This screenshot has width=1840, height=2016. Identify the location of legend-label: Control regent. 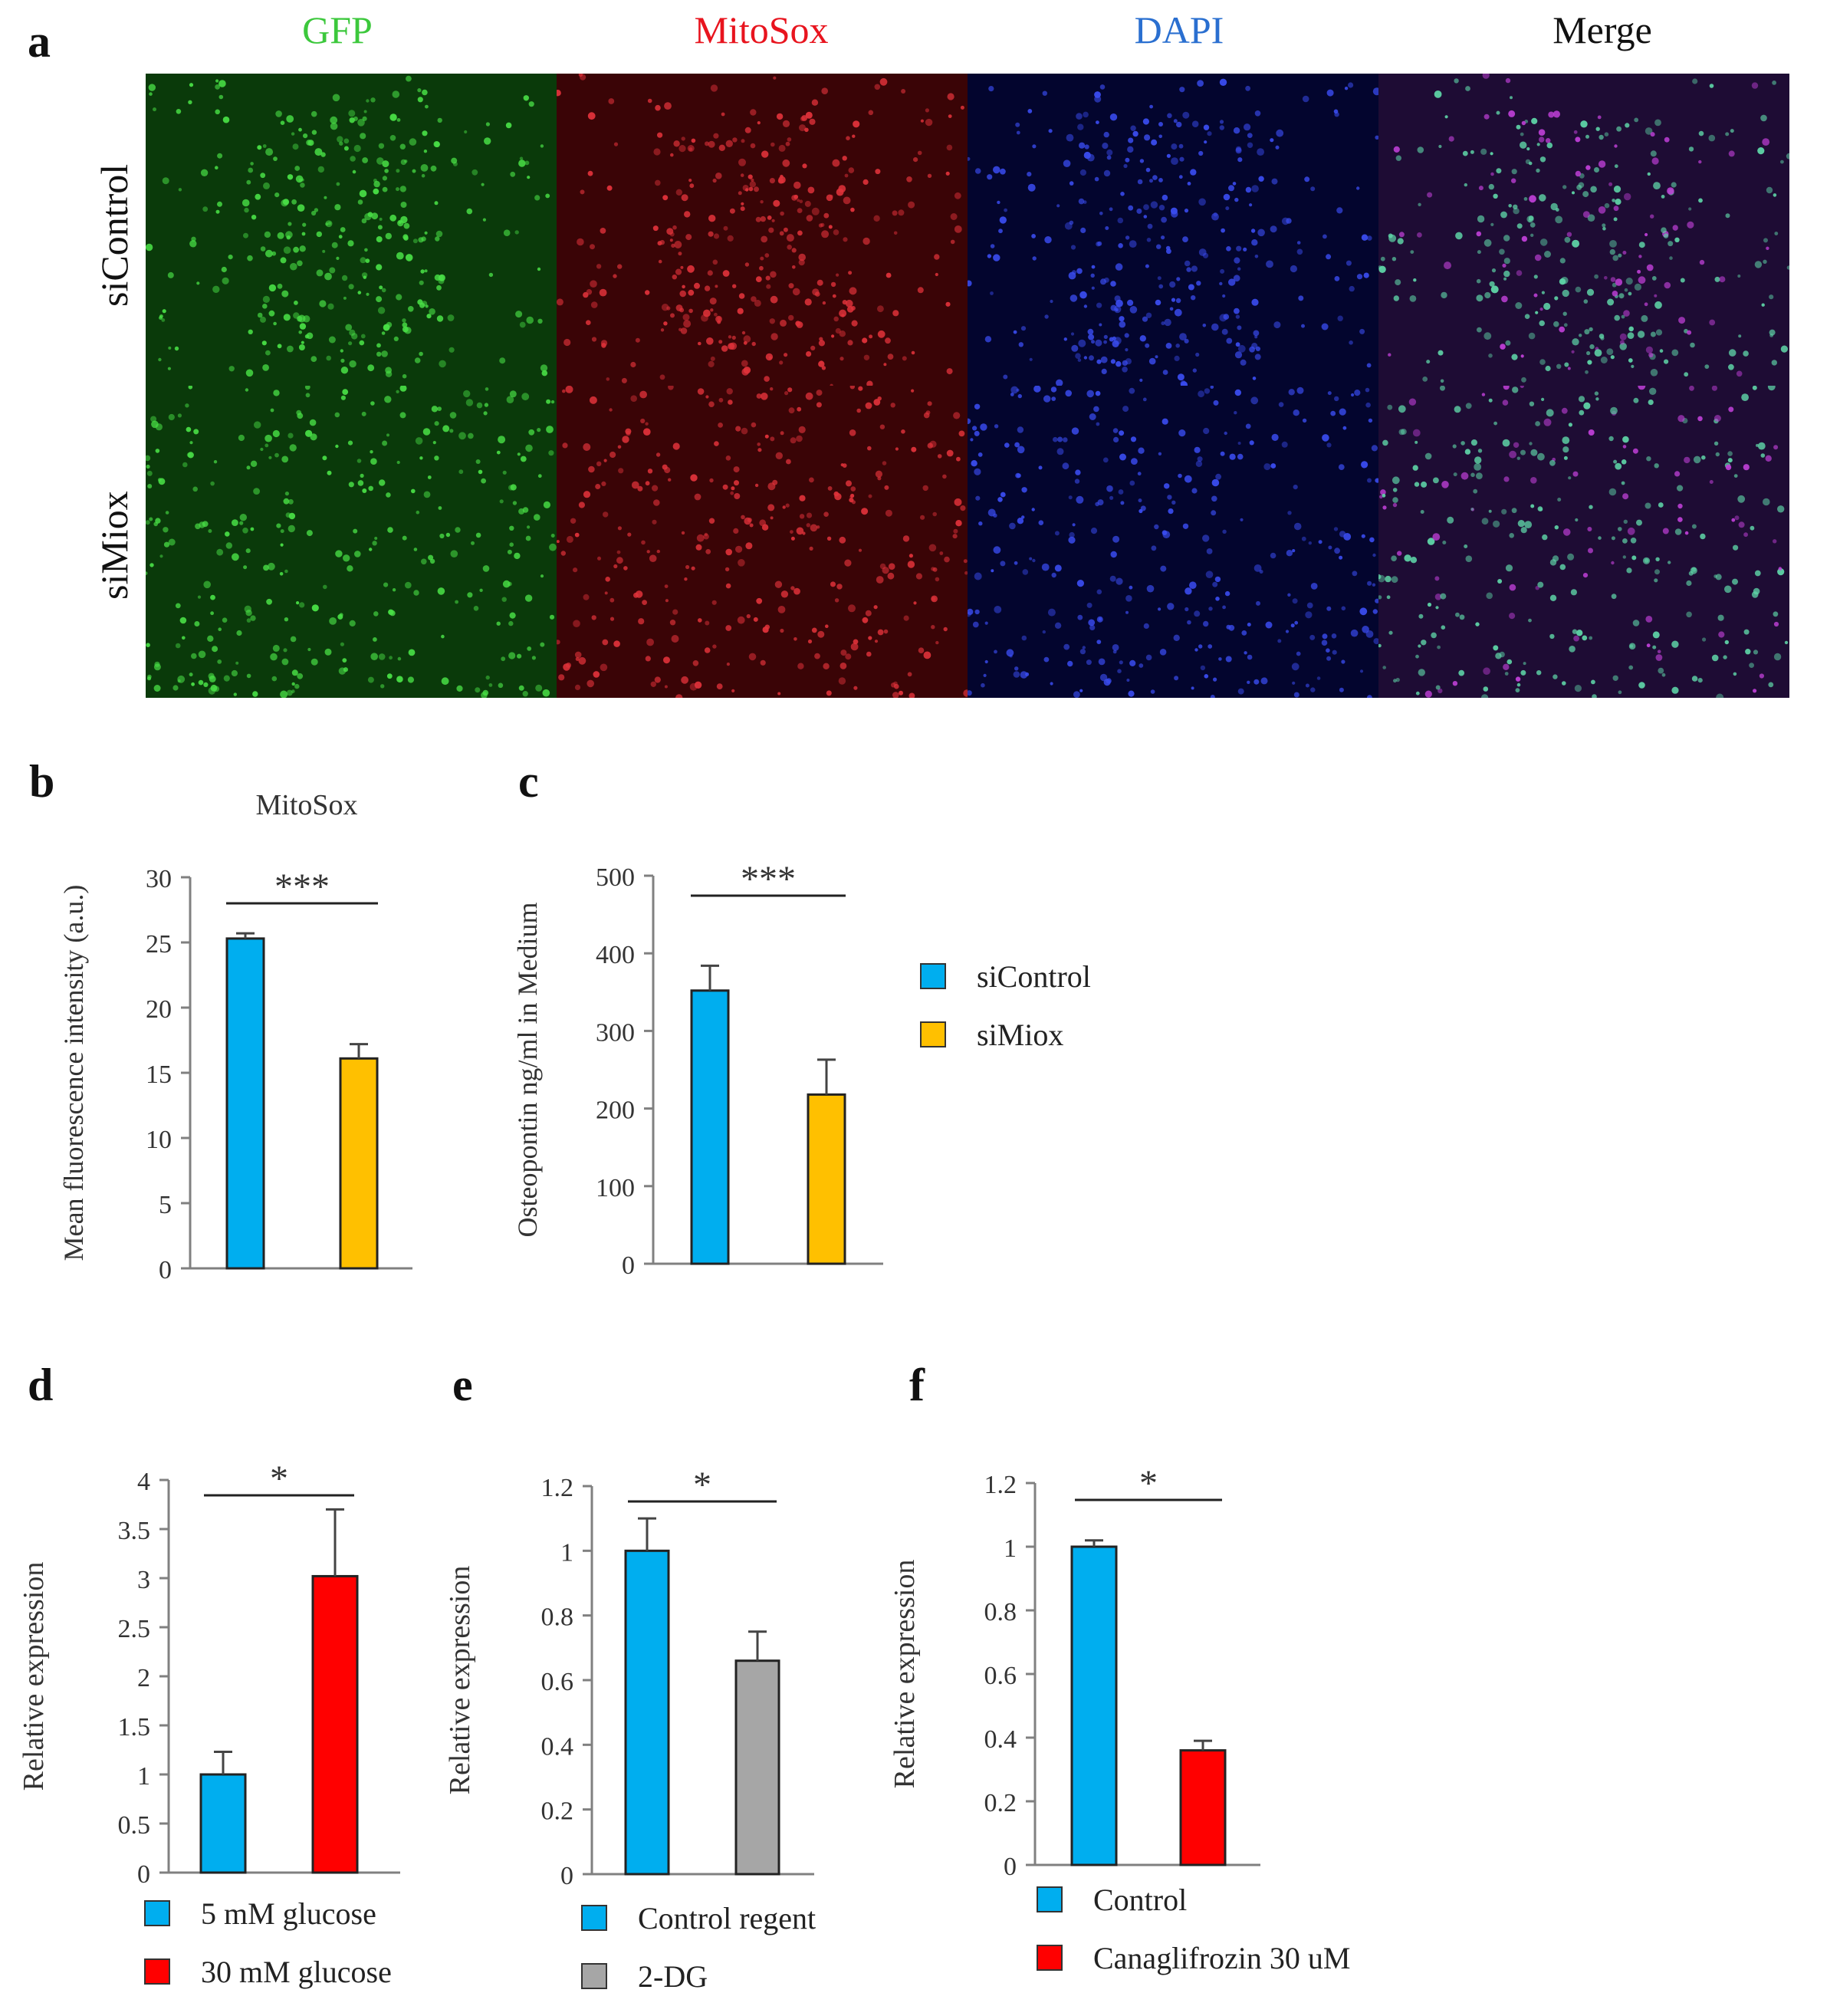
(727, 1917).